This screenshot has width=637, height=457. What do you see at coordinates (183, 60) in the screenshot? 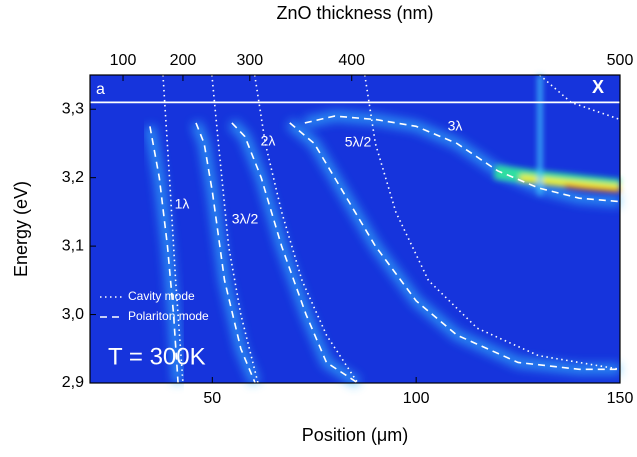
I see `x2-tick-label: 200` at bounding box center [183, 60].